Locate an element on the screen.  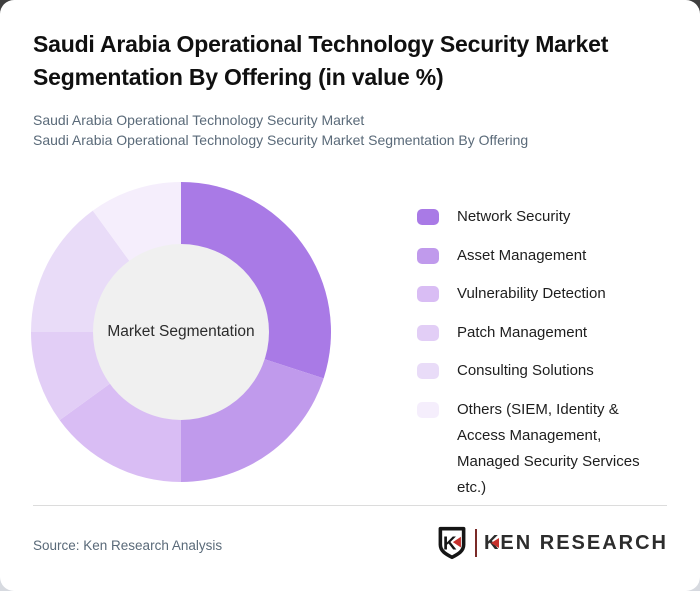
logo-shield-icon: K is located at coordinates (452, 543).